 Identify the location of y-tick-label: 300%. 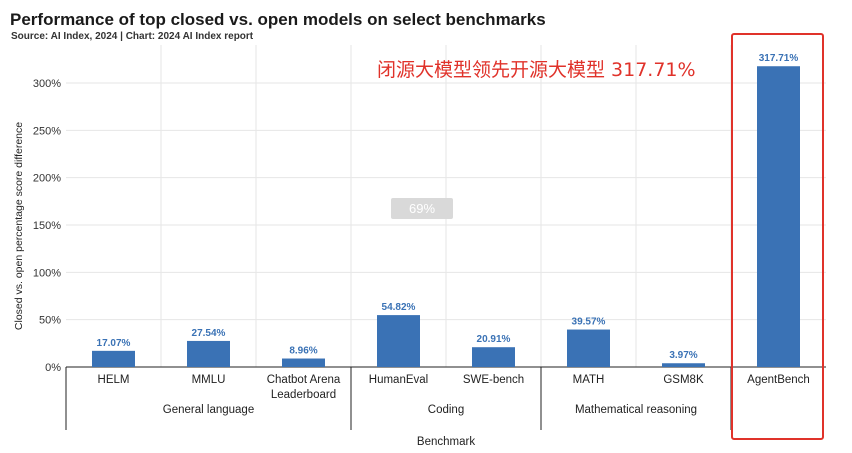
(47, 84).